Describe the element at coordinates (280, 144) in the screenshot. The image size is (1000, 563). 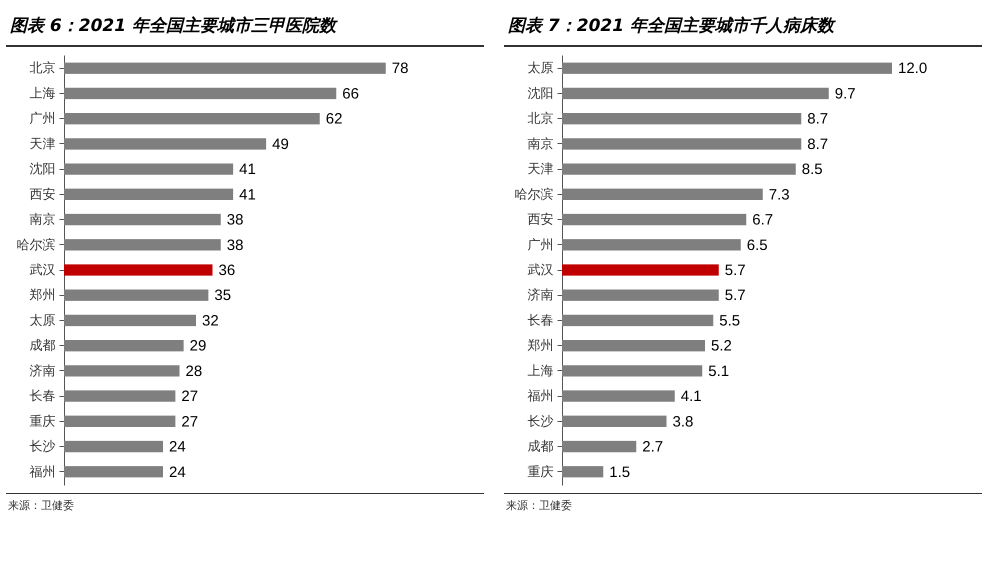
I see `data-label: 49` at that location.